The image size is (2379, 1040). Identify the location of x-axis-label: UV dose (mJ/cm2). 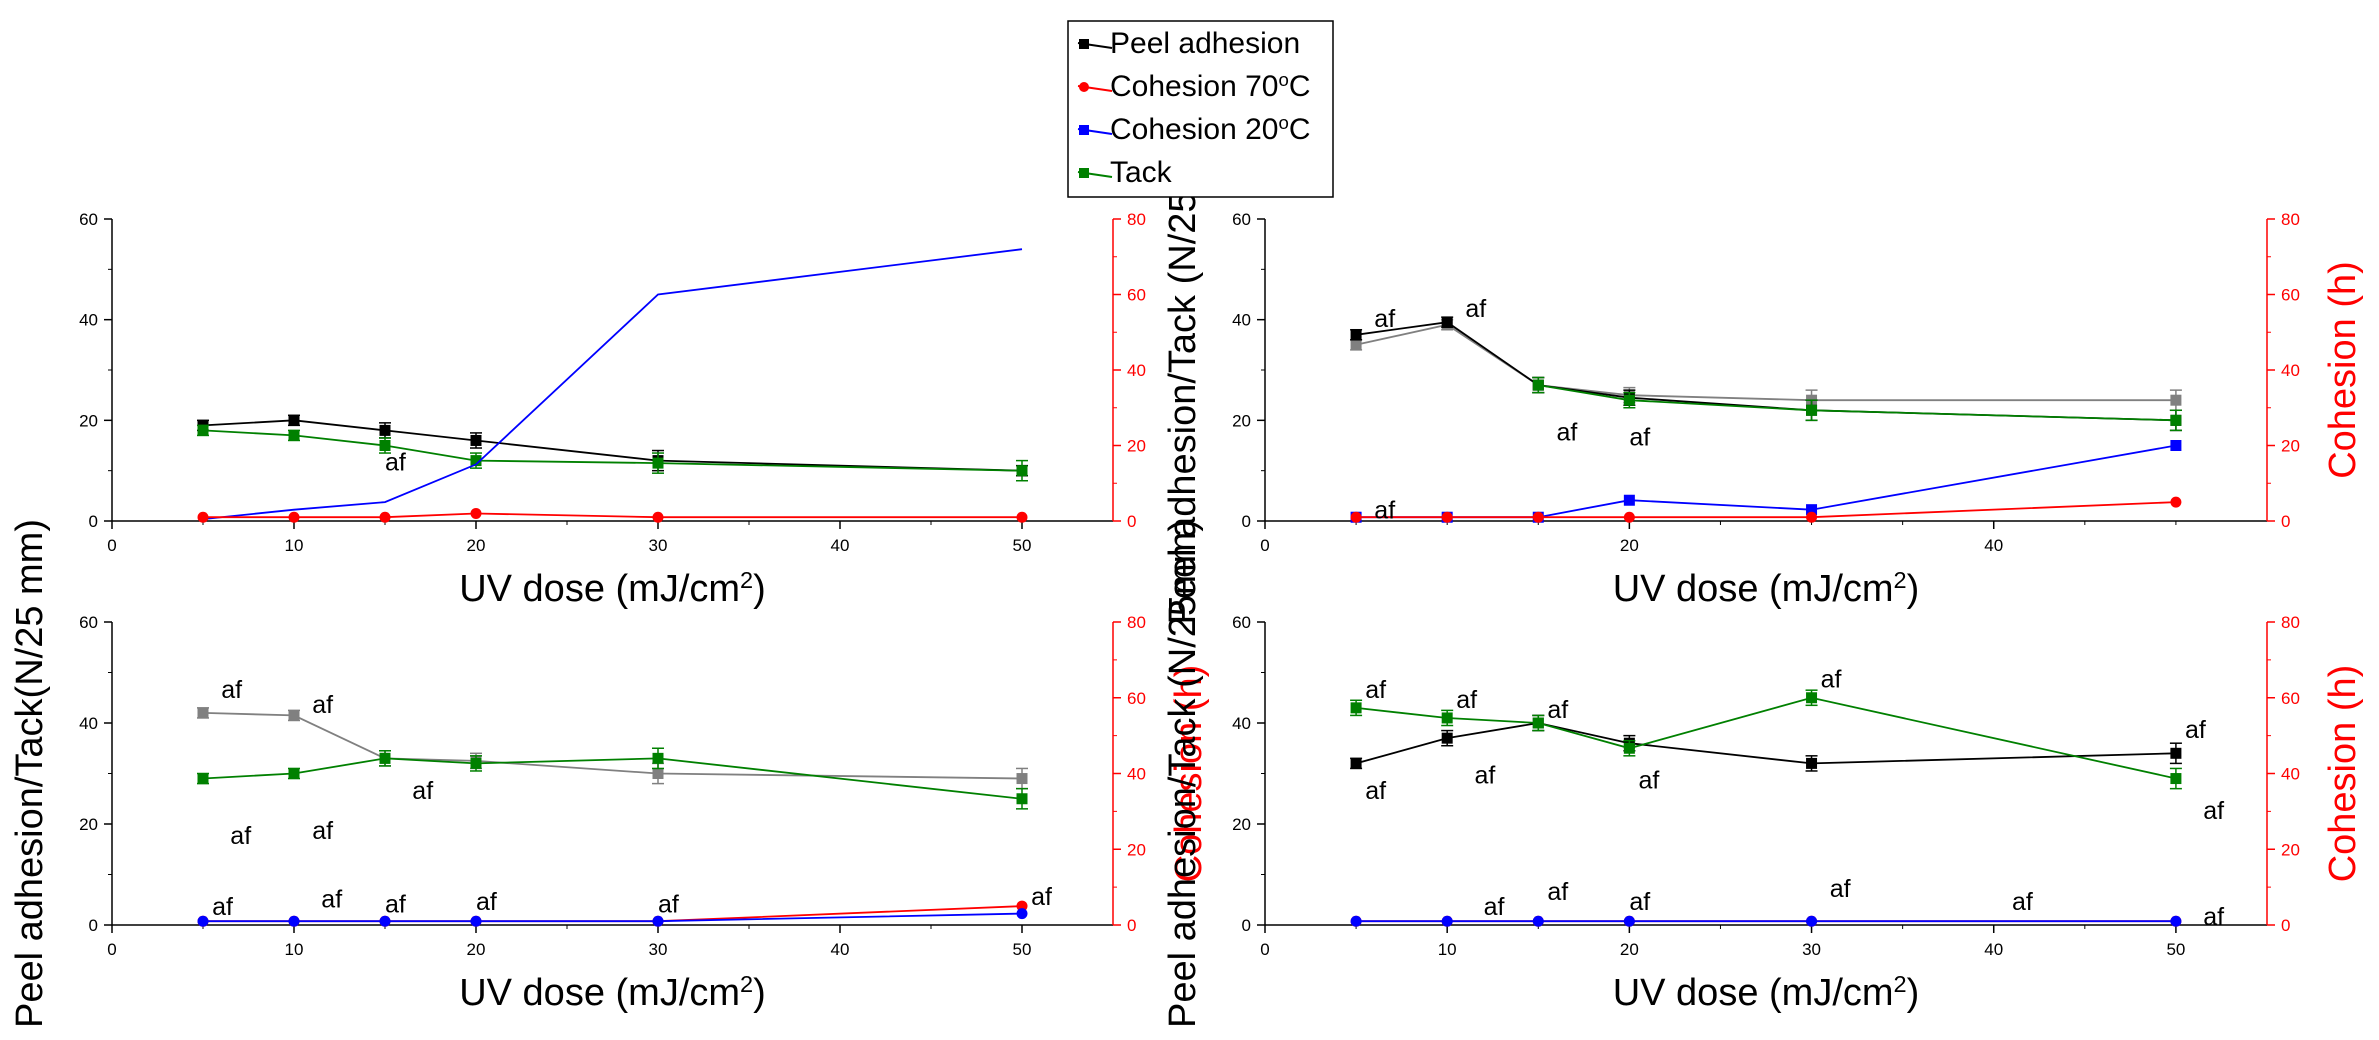
(1766, 588).